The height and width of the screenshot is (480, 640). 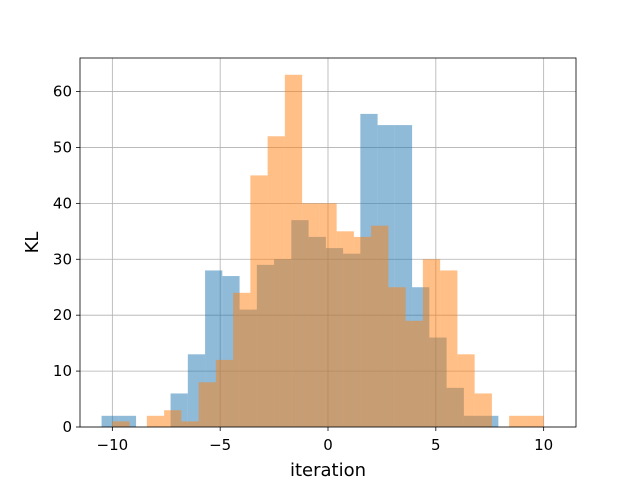 What do you see at coordinates (62, 147) in the screenshot?
I see `y-tick-label: 50` at bounding box center [62, 147].